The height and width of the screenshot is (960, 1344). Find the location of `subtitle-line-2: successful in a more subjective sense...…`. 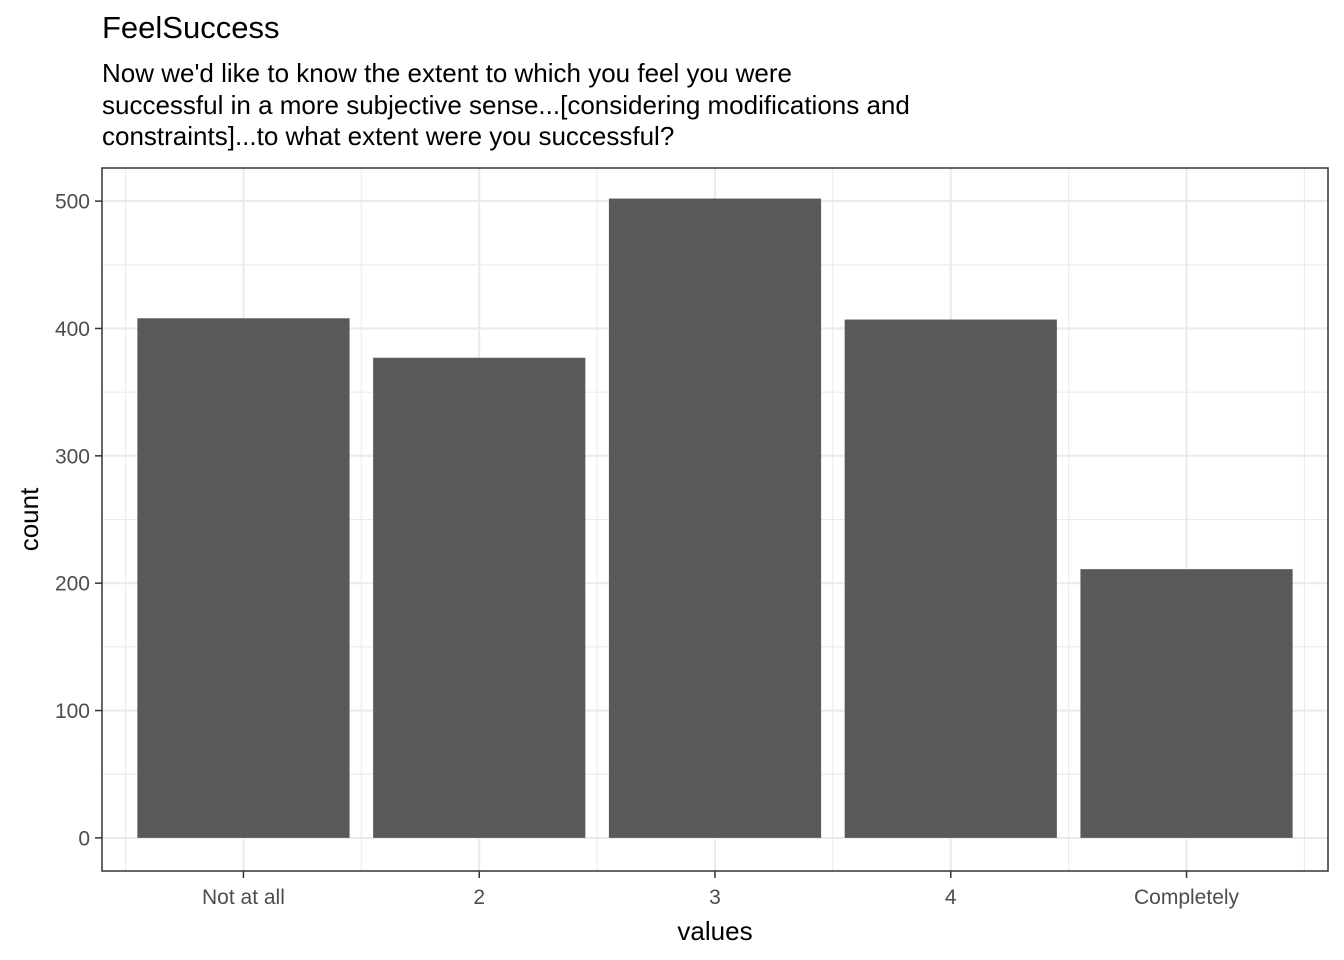

subtitle-line-2: successful in a more subjective sense...… is located at coordinates (506, 104).